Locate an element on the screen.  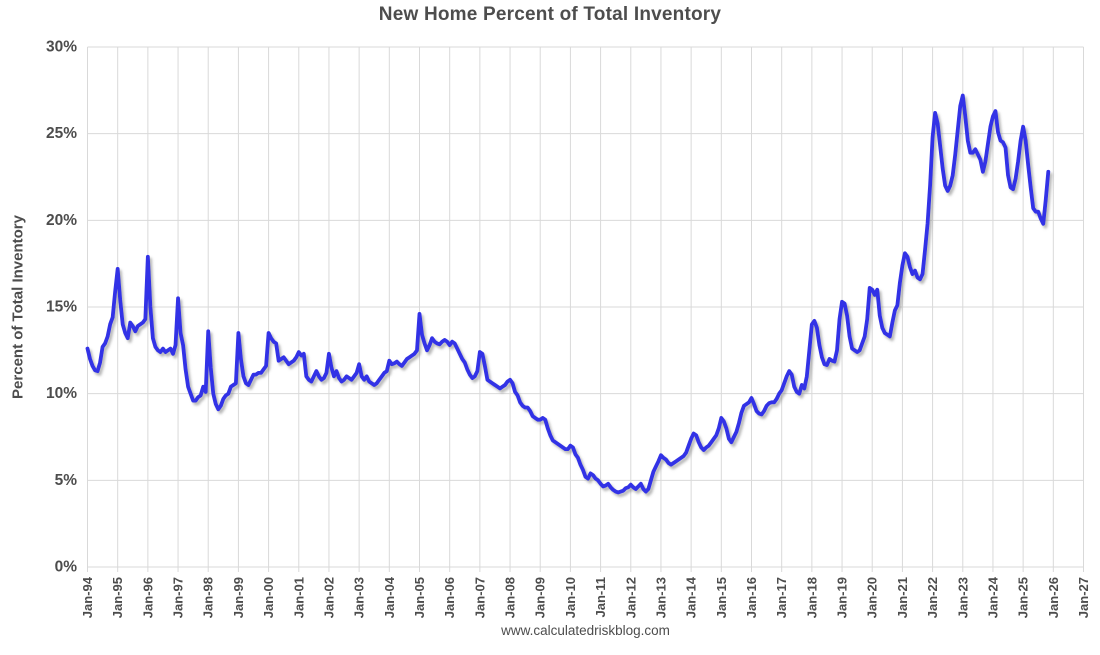
x-tick-label: Jan-06 is located at coordinates (449, 597).